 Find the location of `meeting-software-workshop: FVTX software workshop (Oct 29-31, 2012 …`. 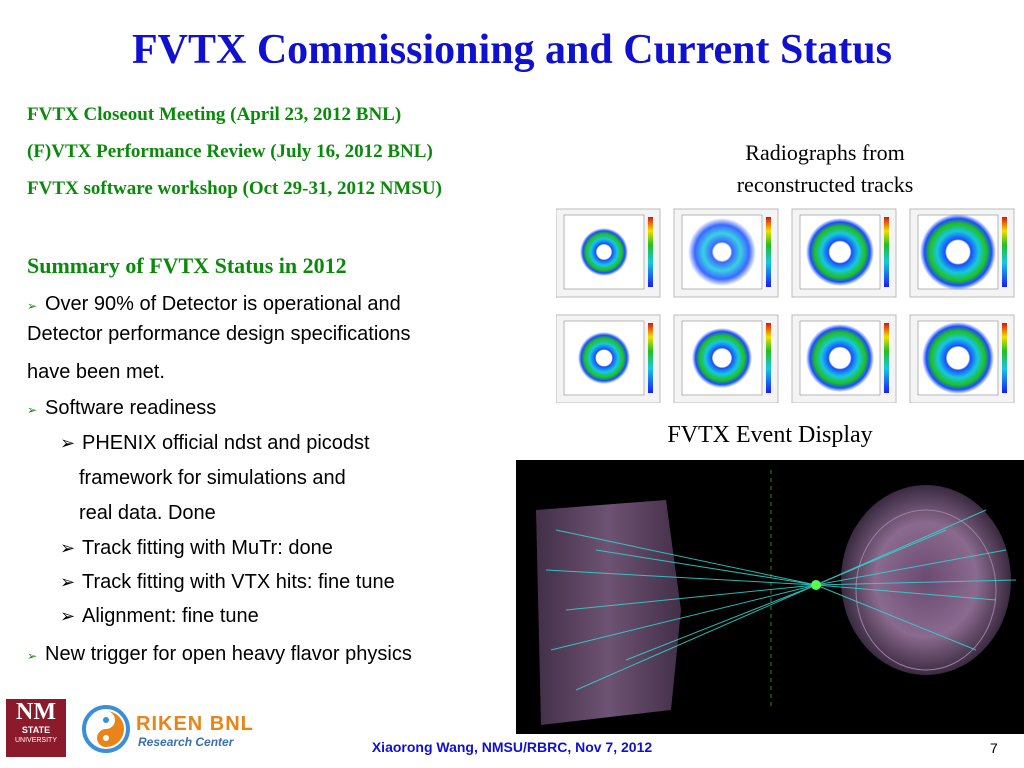

meeting-software-workshop: FVTX software workshop (Oct 29-31, 2012 … is located at coordinates (234, 188).